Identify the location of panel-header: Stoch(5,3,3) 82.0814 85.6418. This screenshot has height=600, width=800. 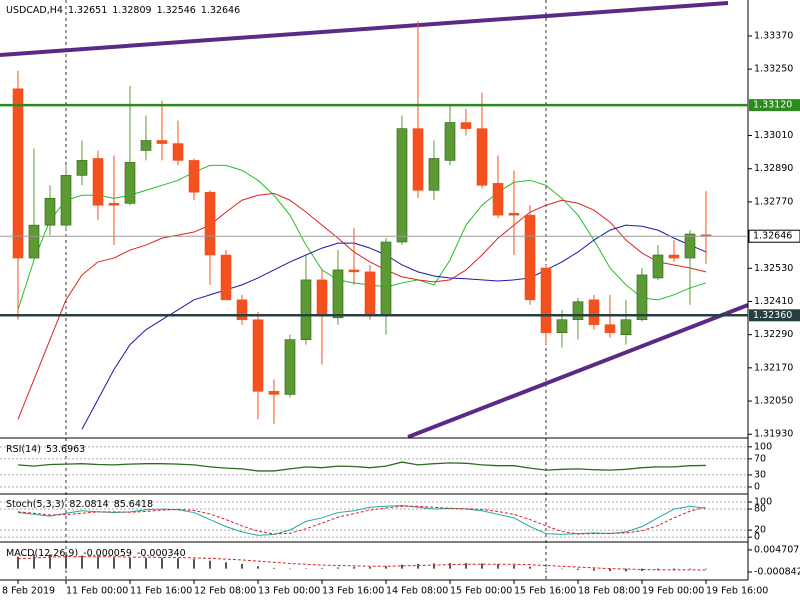
(79, 504).